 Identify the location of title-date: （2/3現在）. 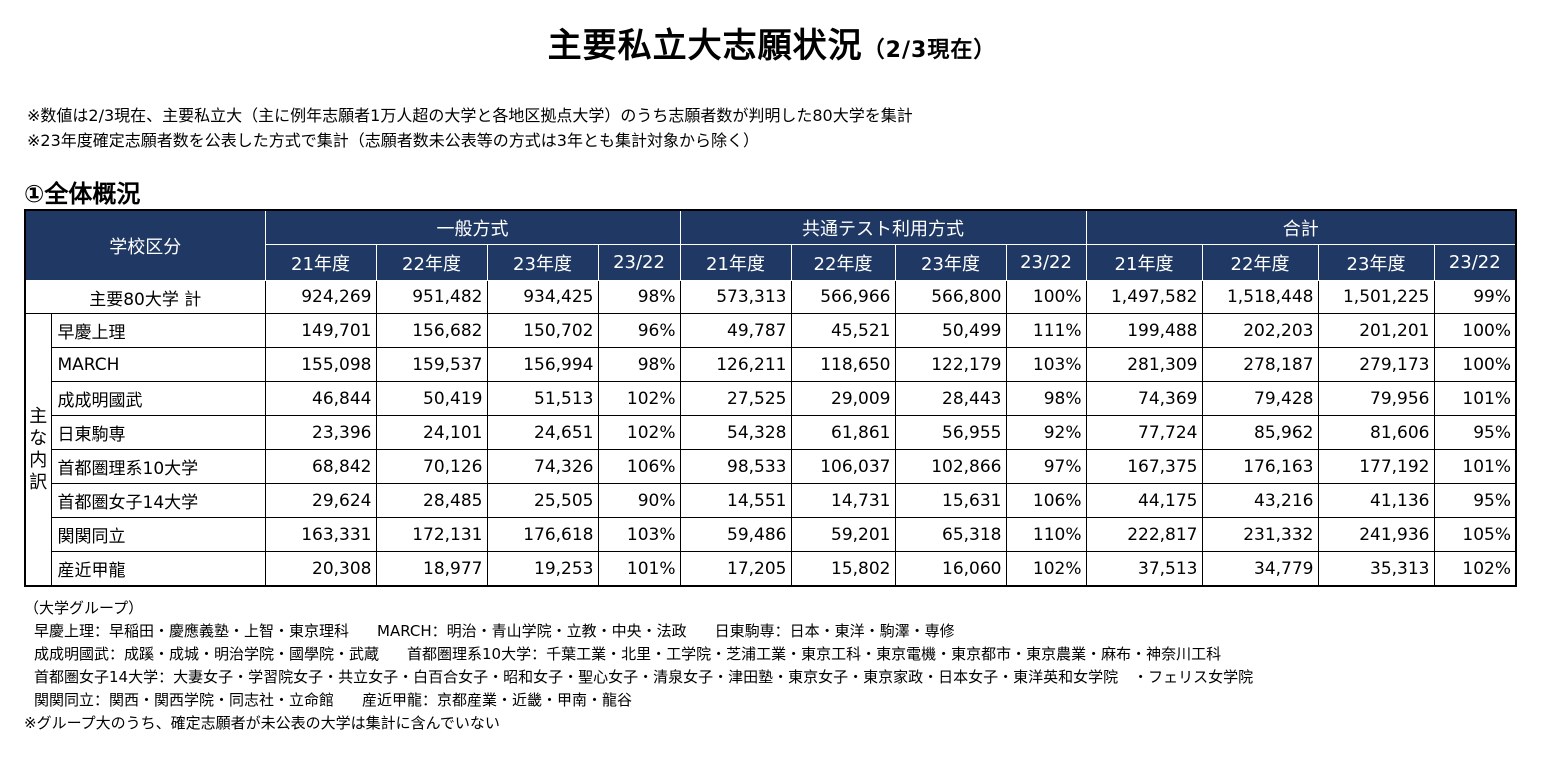
(929, 50).